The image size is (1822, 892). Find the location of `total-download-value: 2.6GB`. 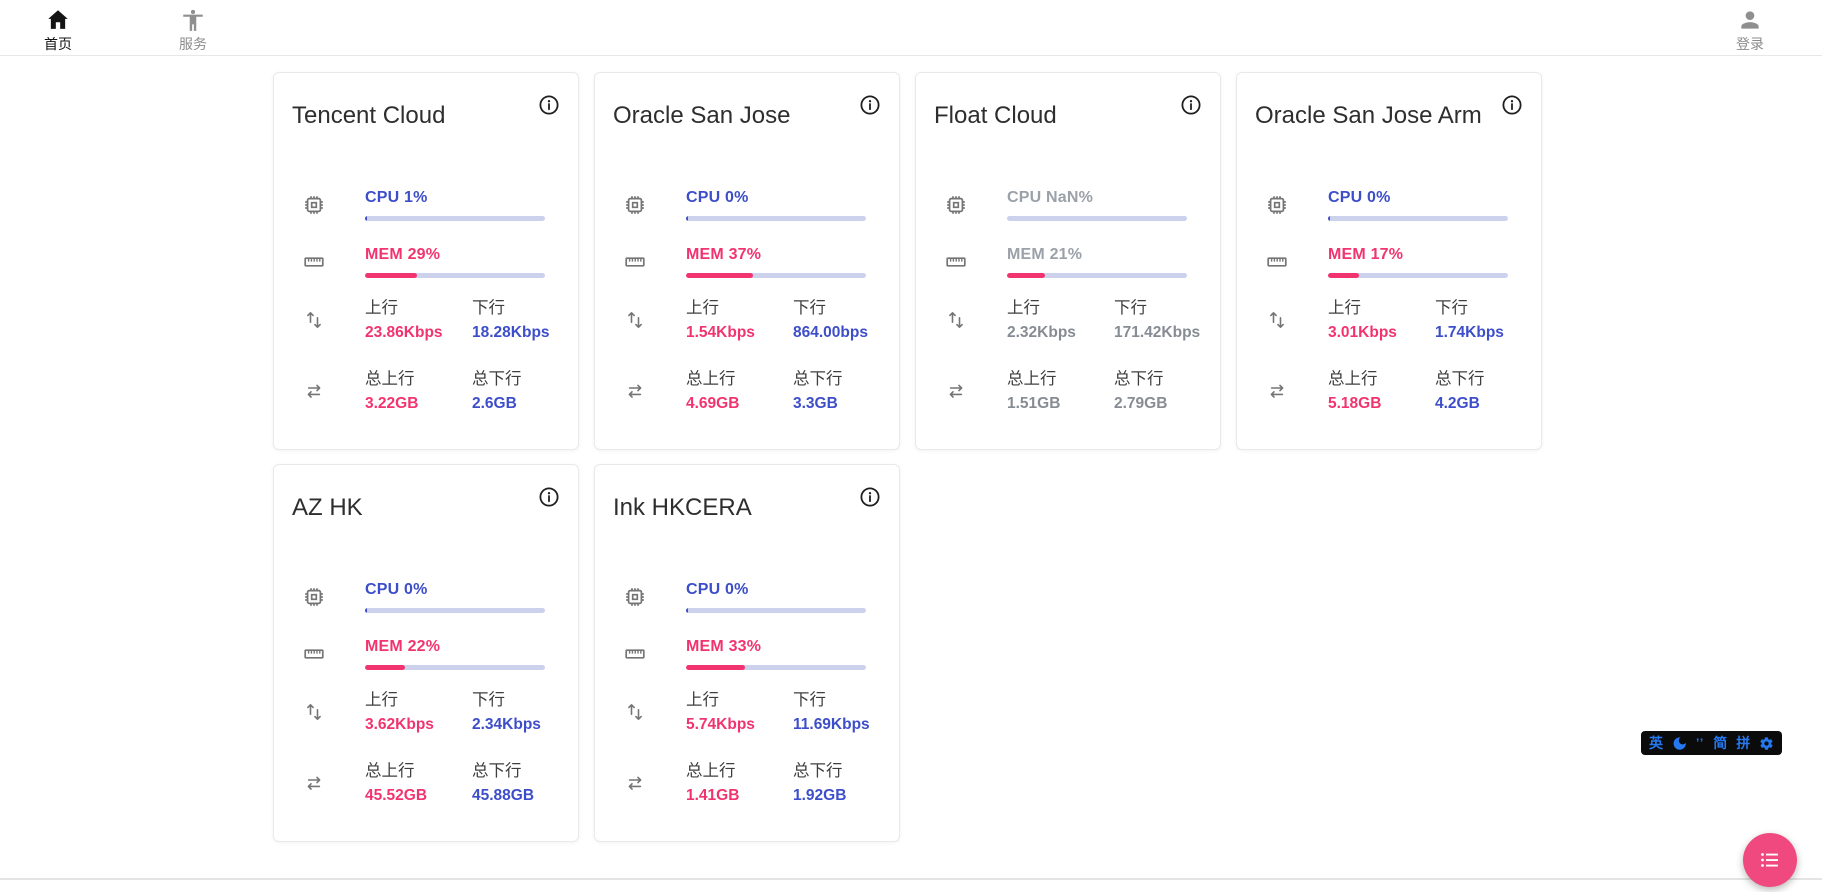

total-download-value: 2.6GB is located at coordinates (494, 403).